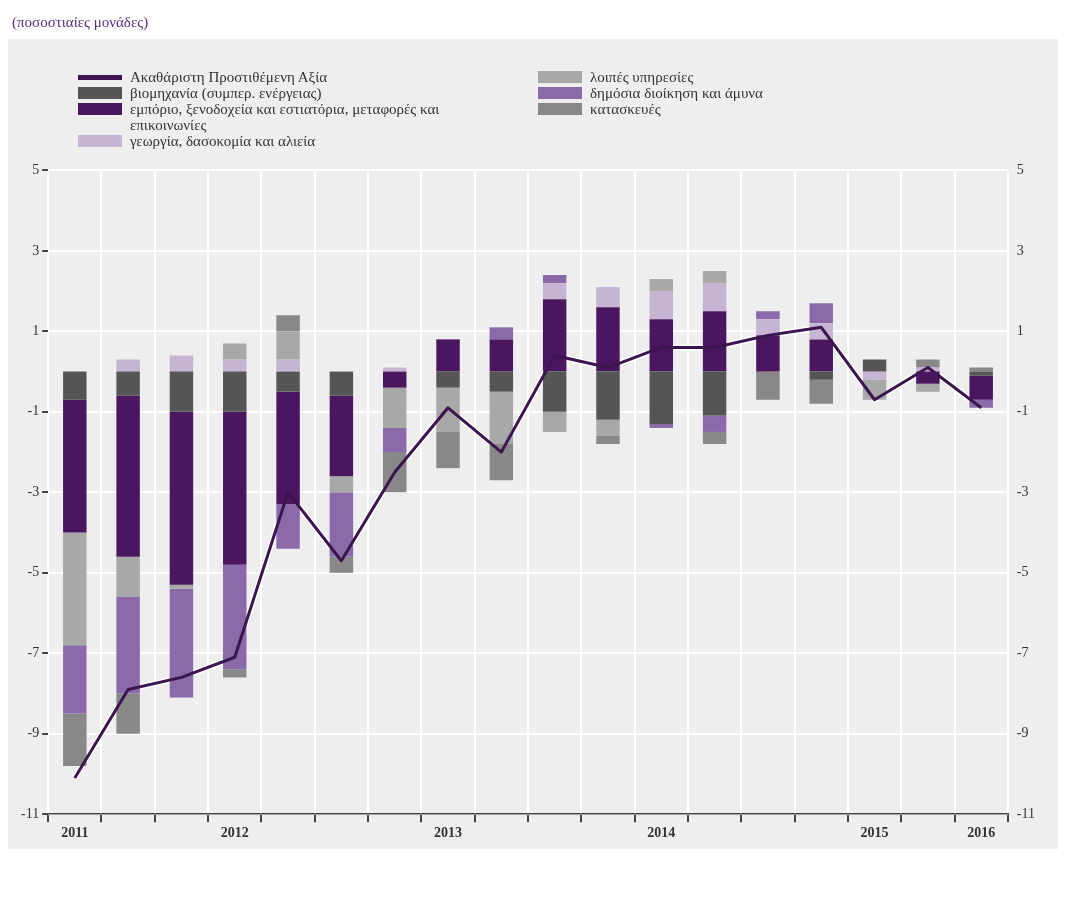  What do you see at coordinates (661, 833) in the screenshot?
I see `x-tick-label: 2014` at bounding box center [661, 833].